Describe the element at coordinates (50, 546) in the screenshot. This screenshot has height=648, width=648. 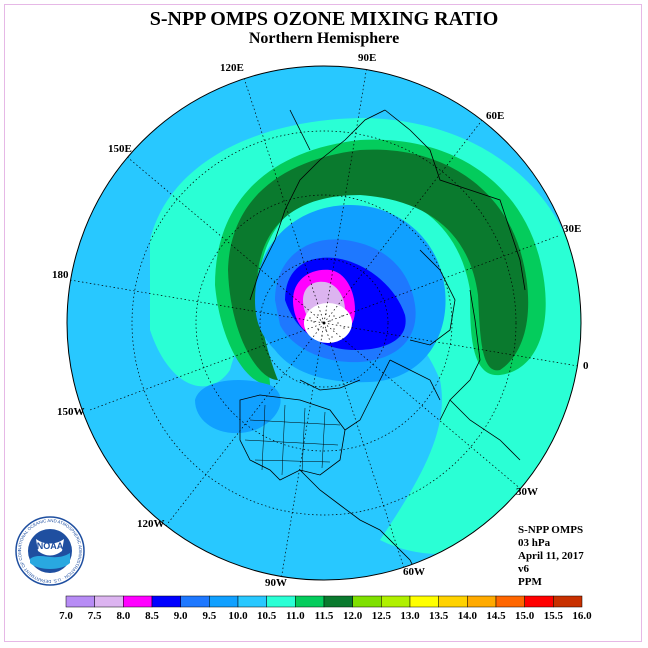
I see `logo-text: NOAA` at that location.